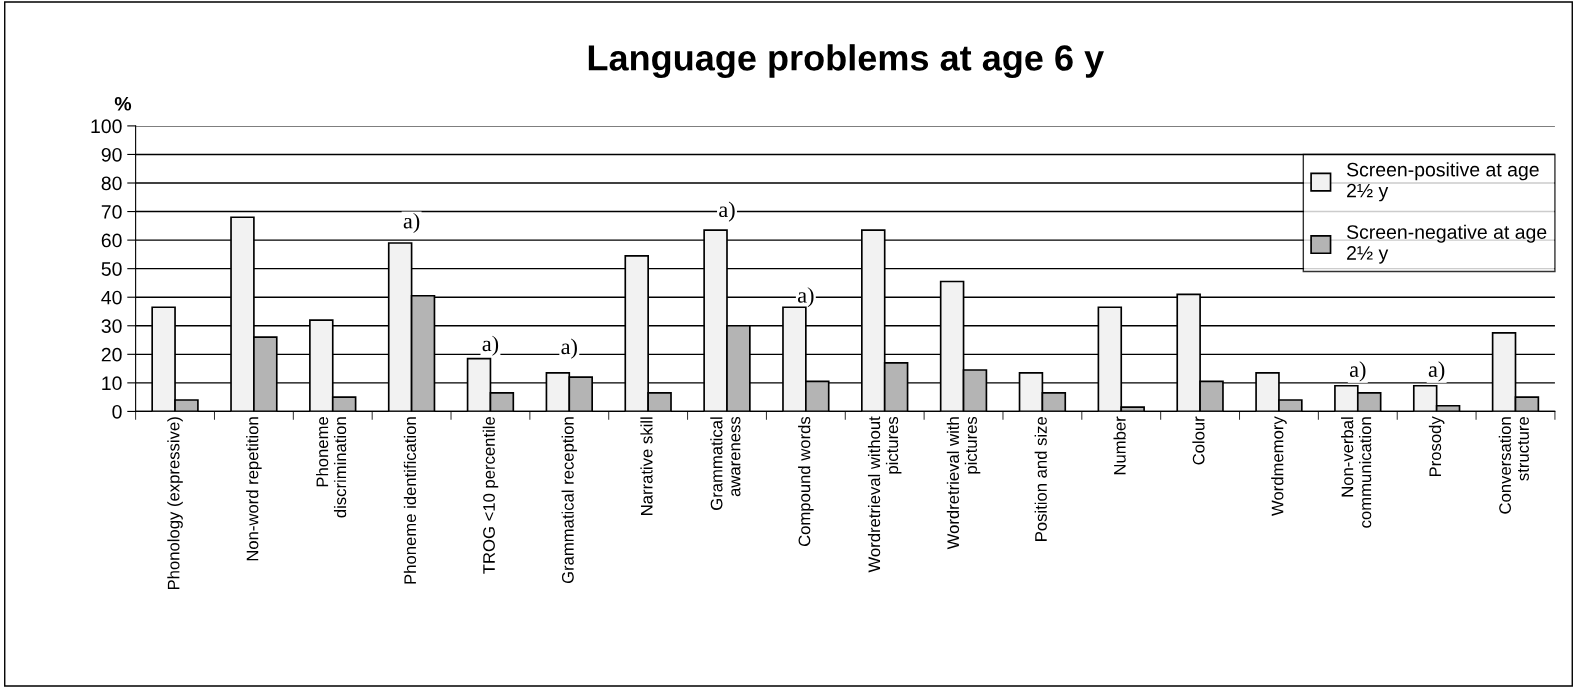  I want to click on x-tick-label: Position and size, so click(1040, 479).